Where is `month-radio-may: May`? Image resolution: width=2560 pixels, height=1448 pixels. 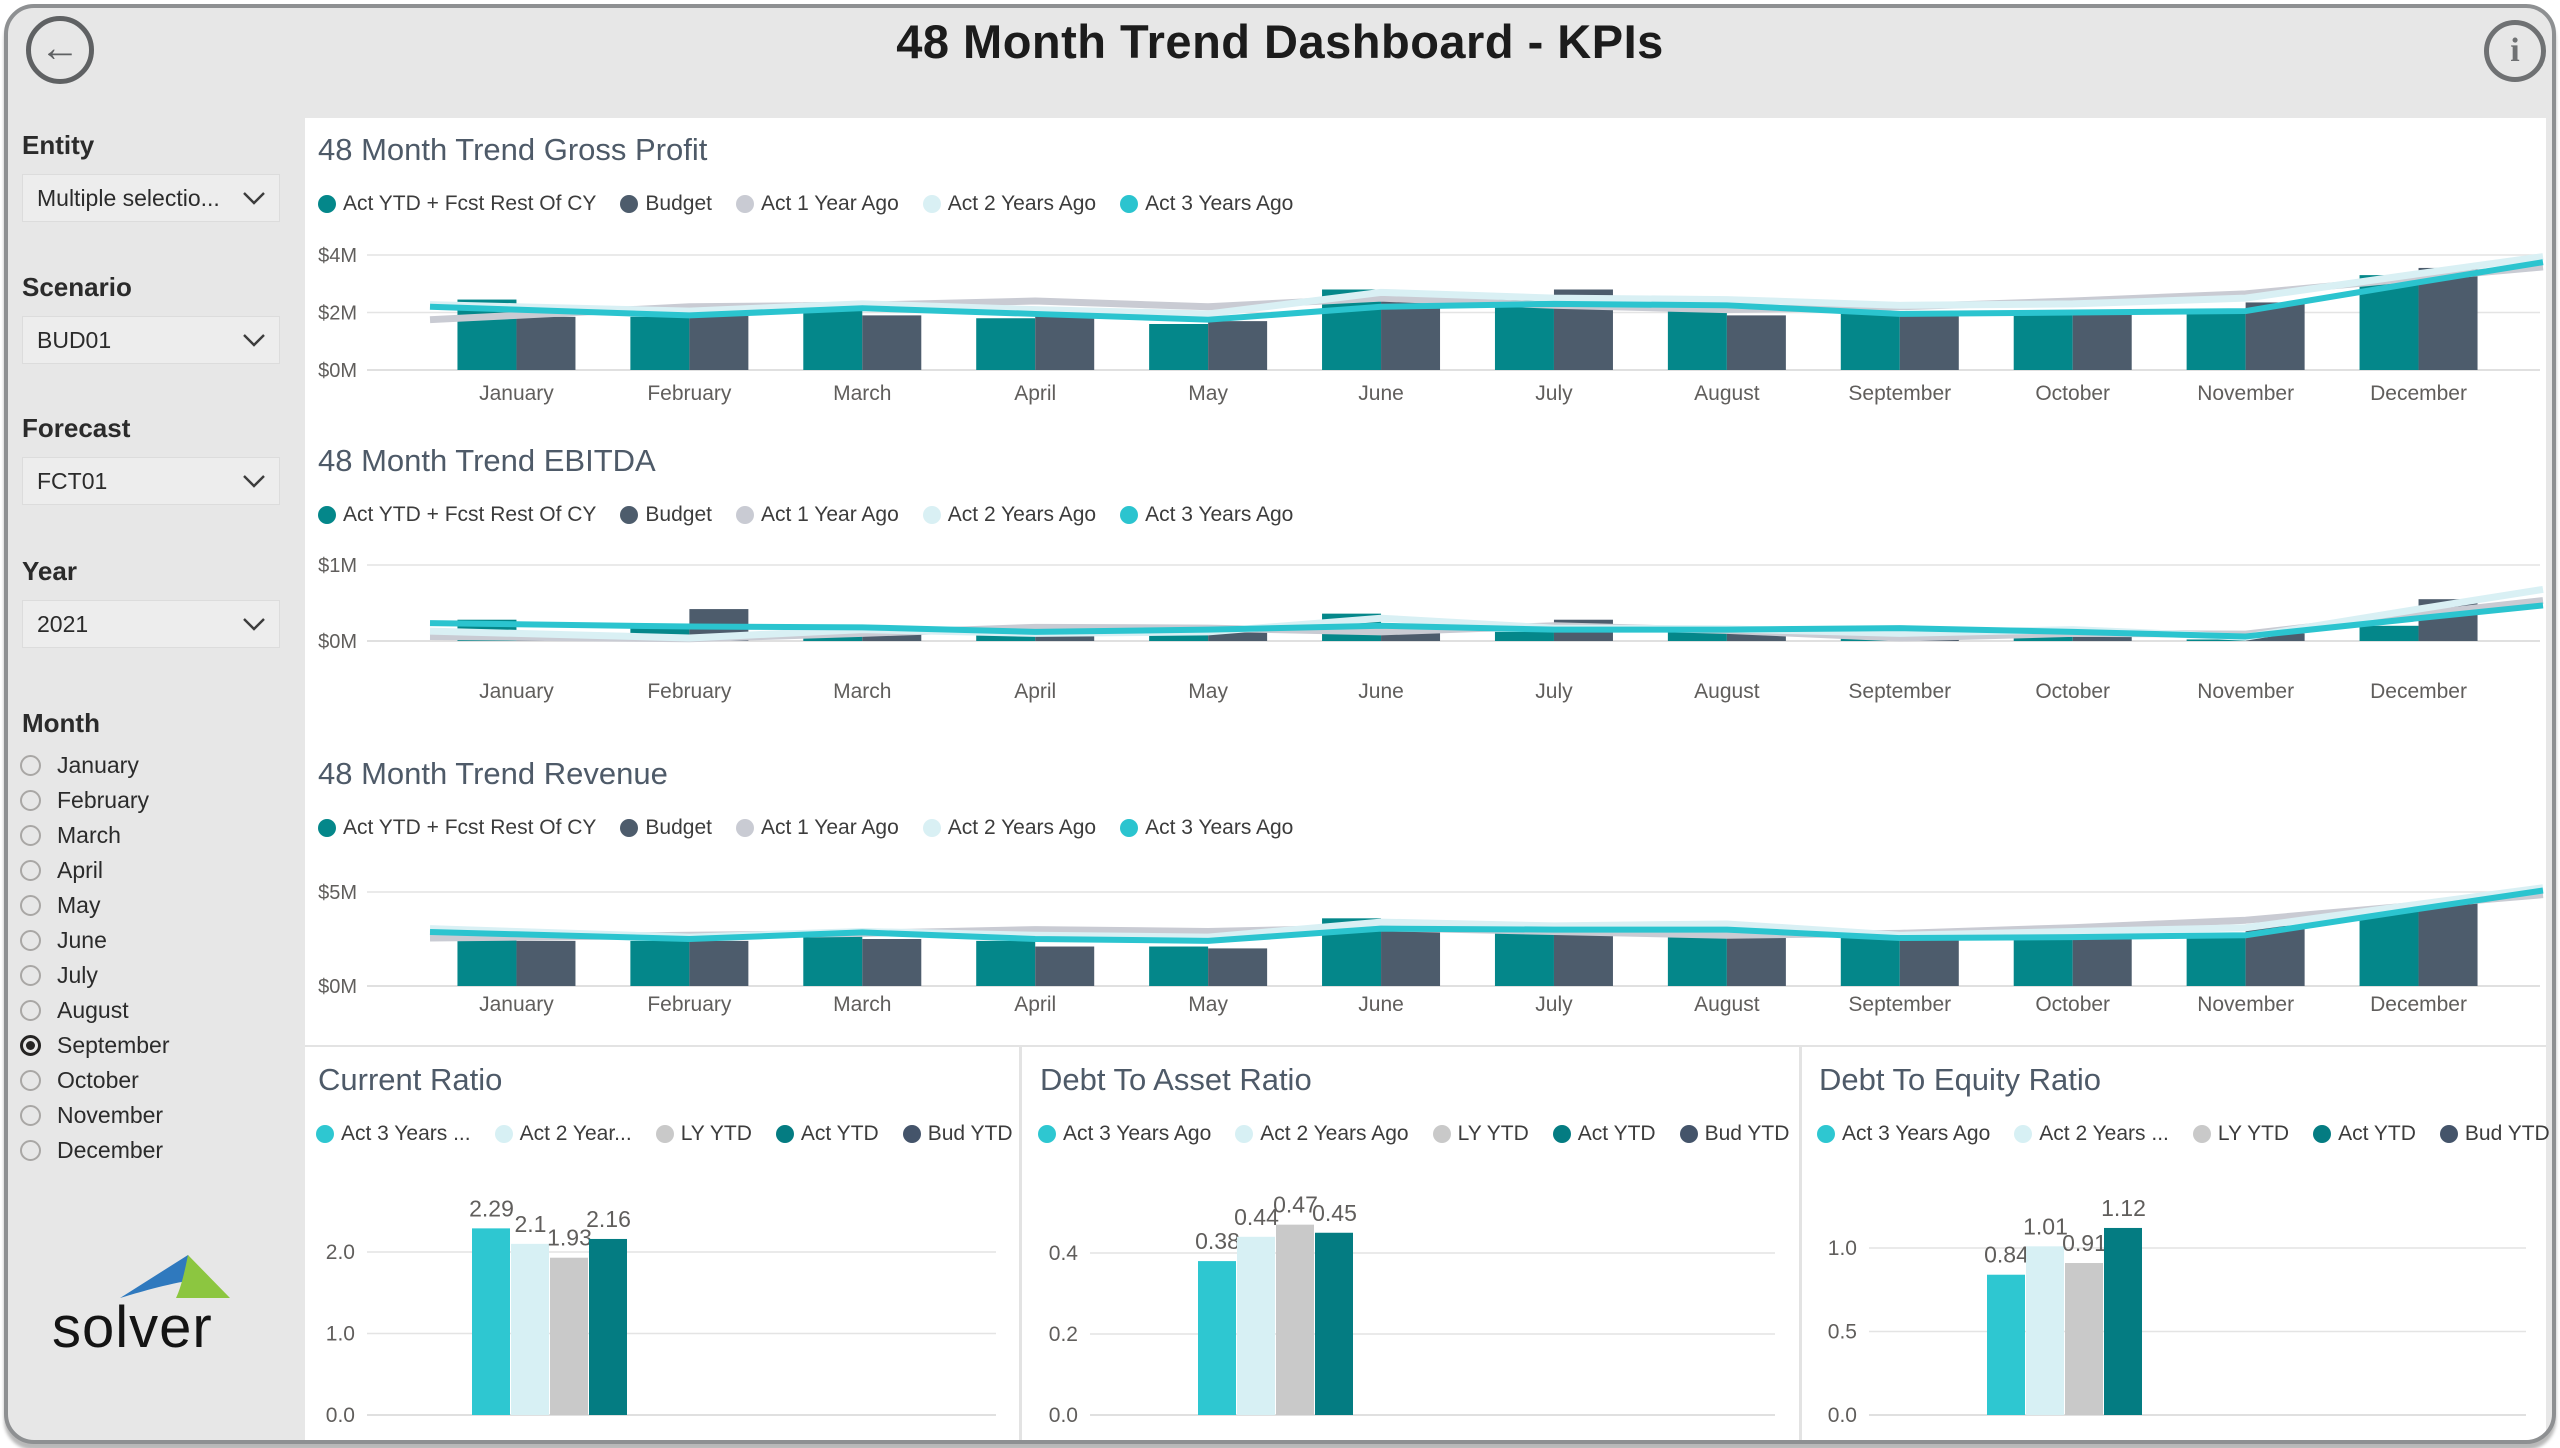 month-radio-may: May is located at coordinates (152, 905).